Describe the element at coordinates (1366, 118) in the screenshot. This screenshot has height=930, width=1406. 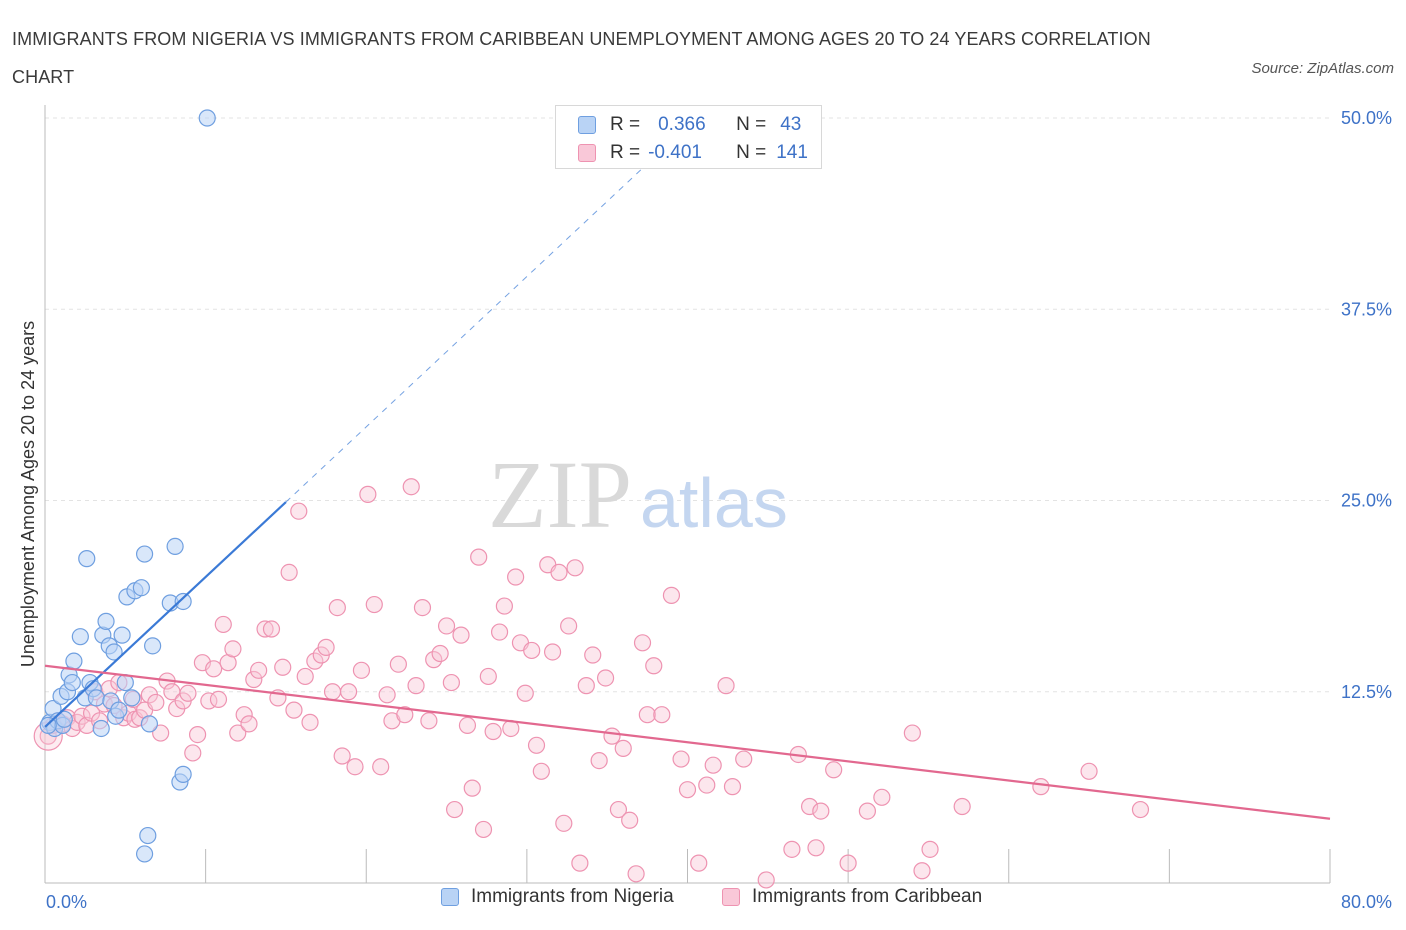
I see `y-tick-label: 50.0%` at that location.